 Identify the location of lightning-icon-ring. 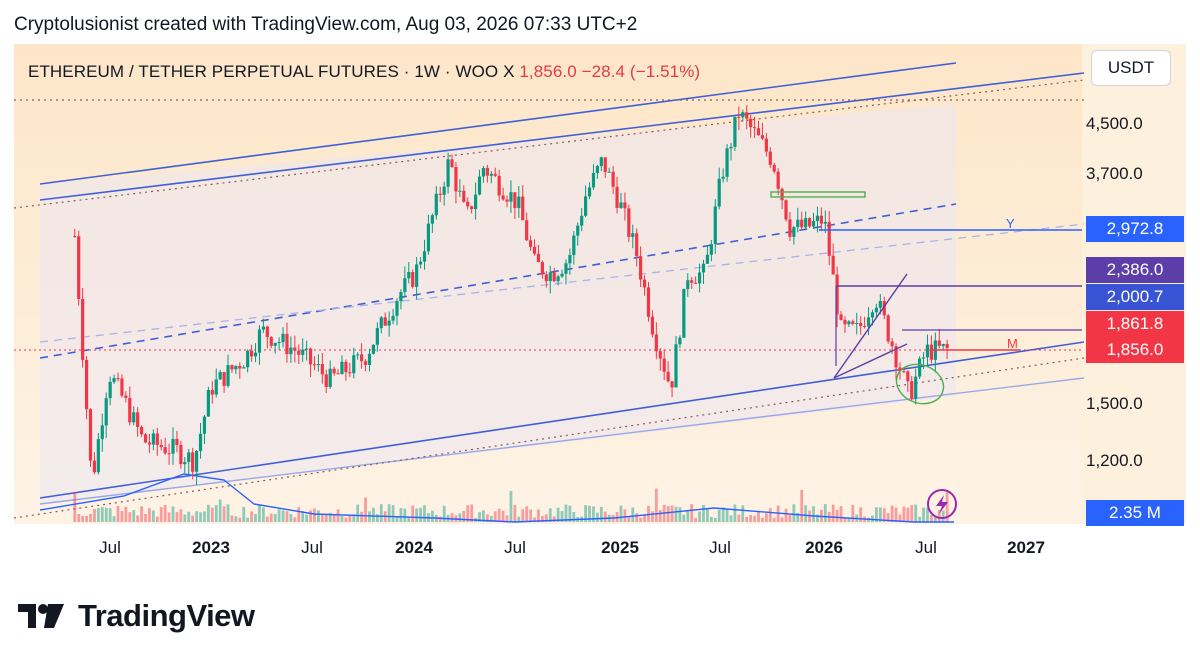
(942, 504).